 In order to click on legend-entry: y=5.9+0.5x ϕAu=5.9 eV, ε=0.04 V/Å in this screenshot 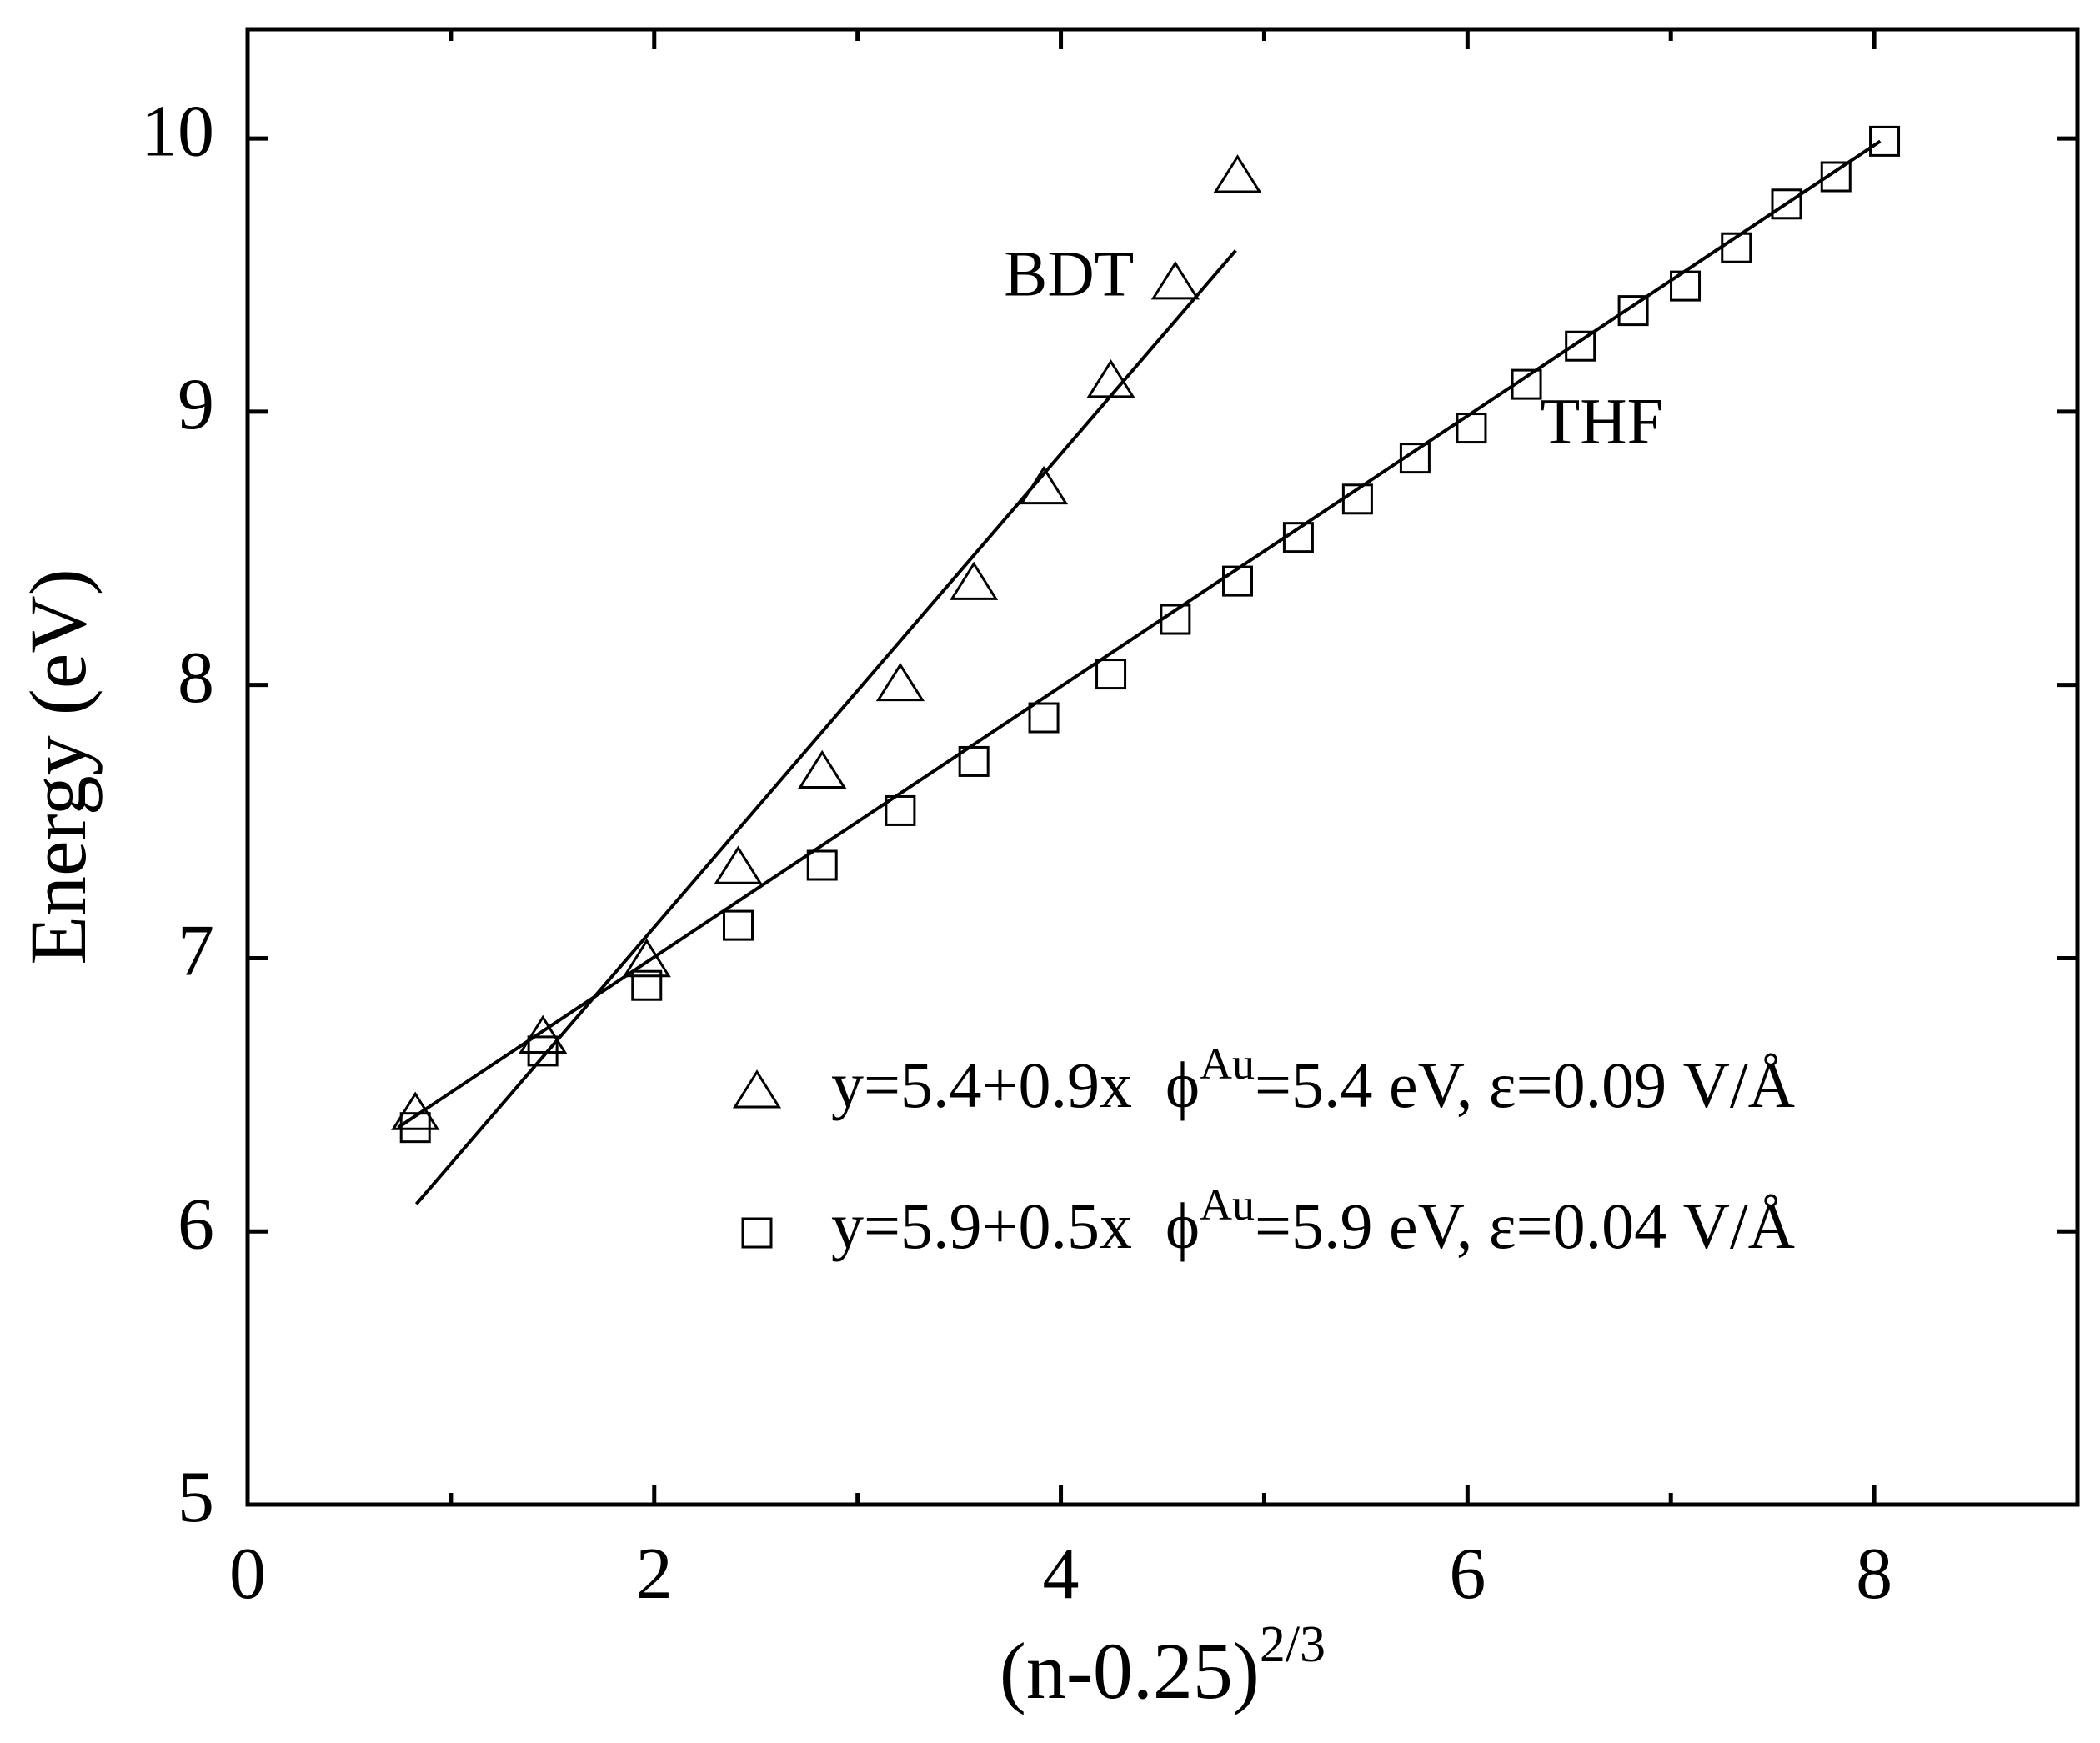, I will do `click(1313, 1221)`.